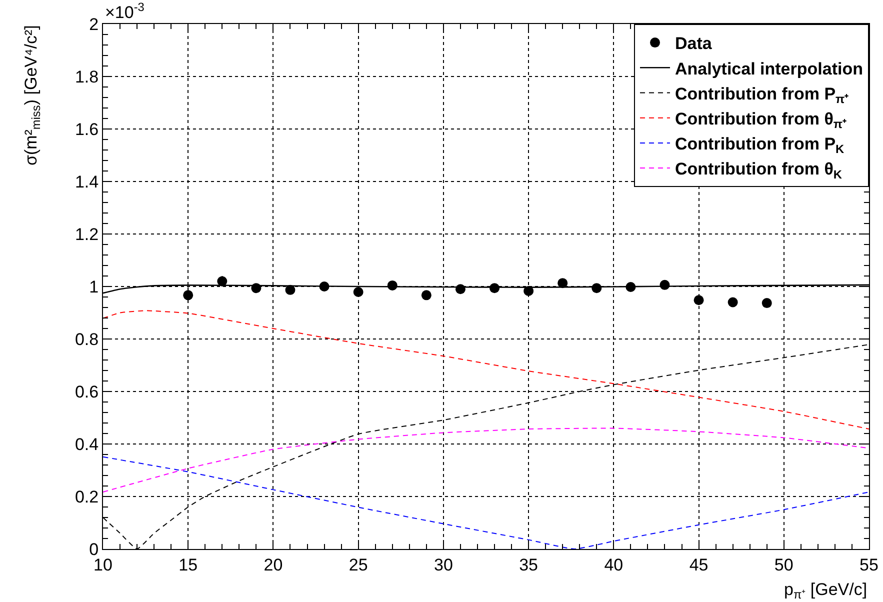 Image resolution: width=883 pixels, height=602 pixels. What do you see at coordinates (86, 339) in the screenshot?
I see `y-tick-label: 0.8` at bounding box center [86, 339].